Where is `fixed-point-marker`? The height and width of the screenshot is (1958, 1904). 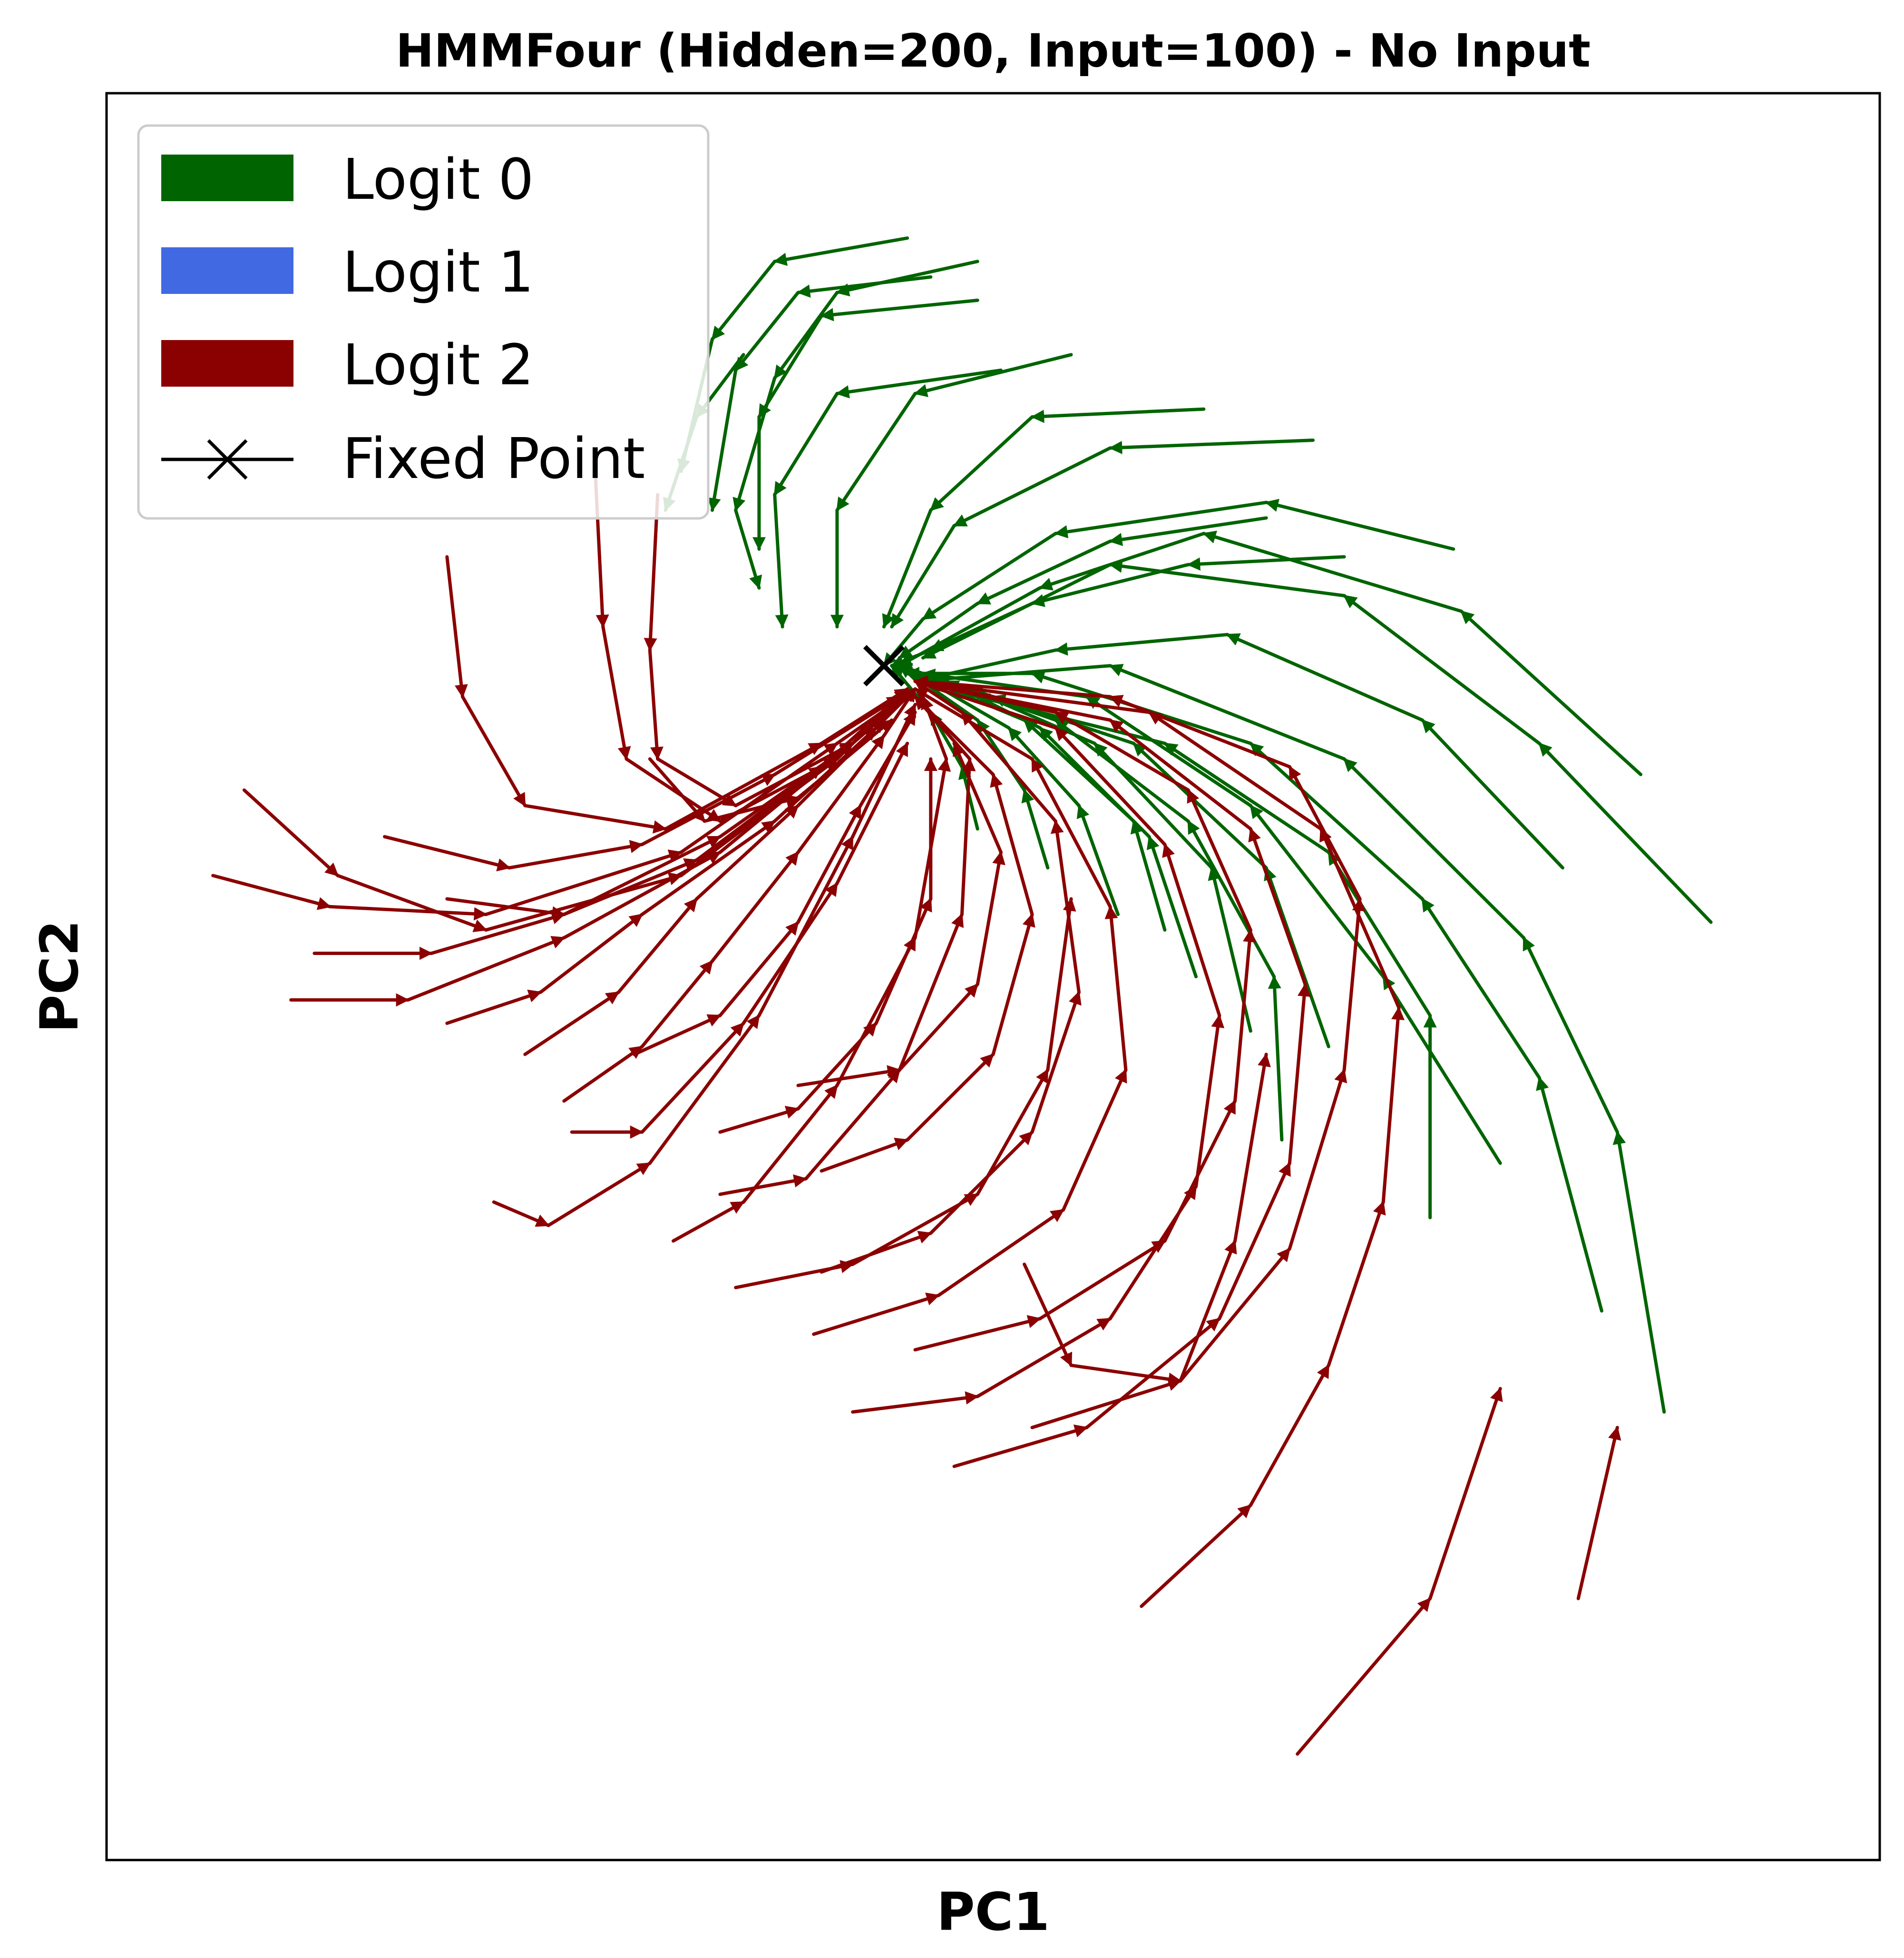
fixed-point-marker is located at coordinates (884, 666).